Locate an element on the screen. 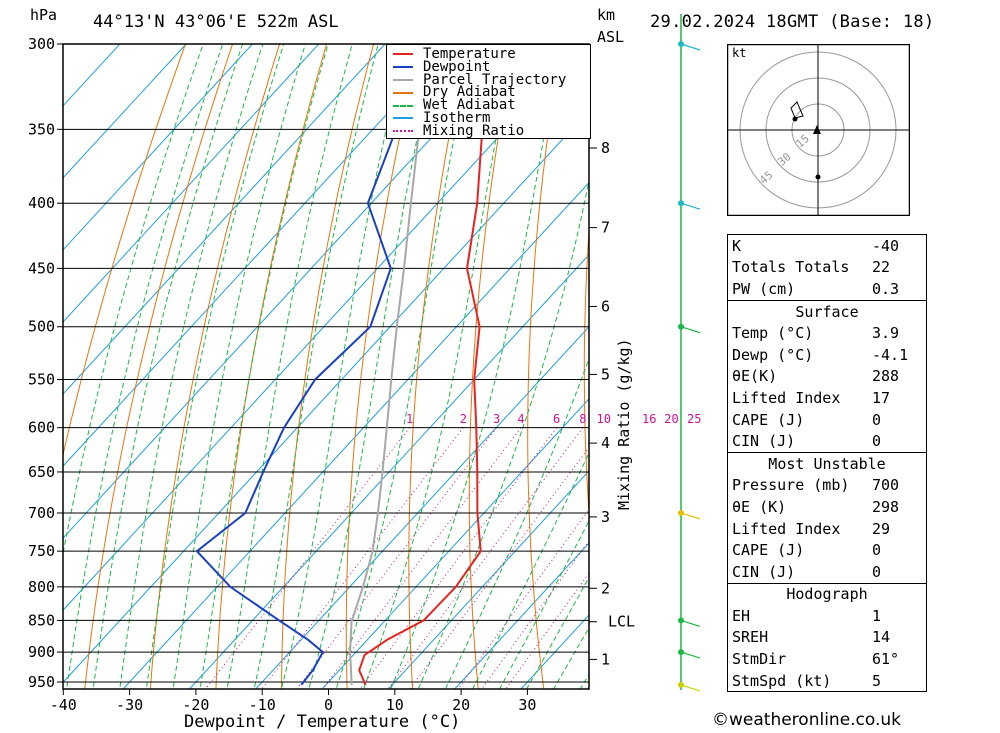 The image size is (1000, 733). km-tick-label: 6 is located at coordinates (605, 306).